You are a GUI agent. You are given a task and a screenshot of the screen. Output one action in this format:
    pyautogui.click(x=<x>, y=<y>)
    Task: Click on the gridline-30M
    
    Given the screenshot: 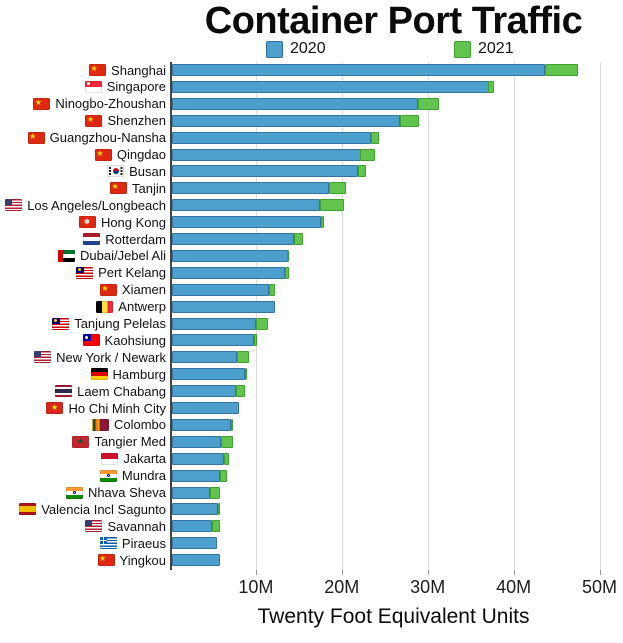 What is the action you would take?
    pyautogui.click(x=428, y=316)
    